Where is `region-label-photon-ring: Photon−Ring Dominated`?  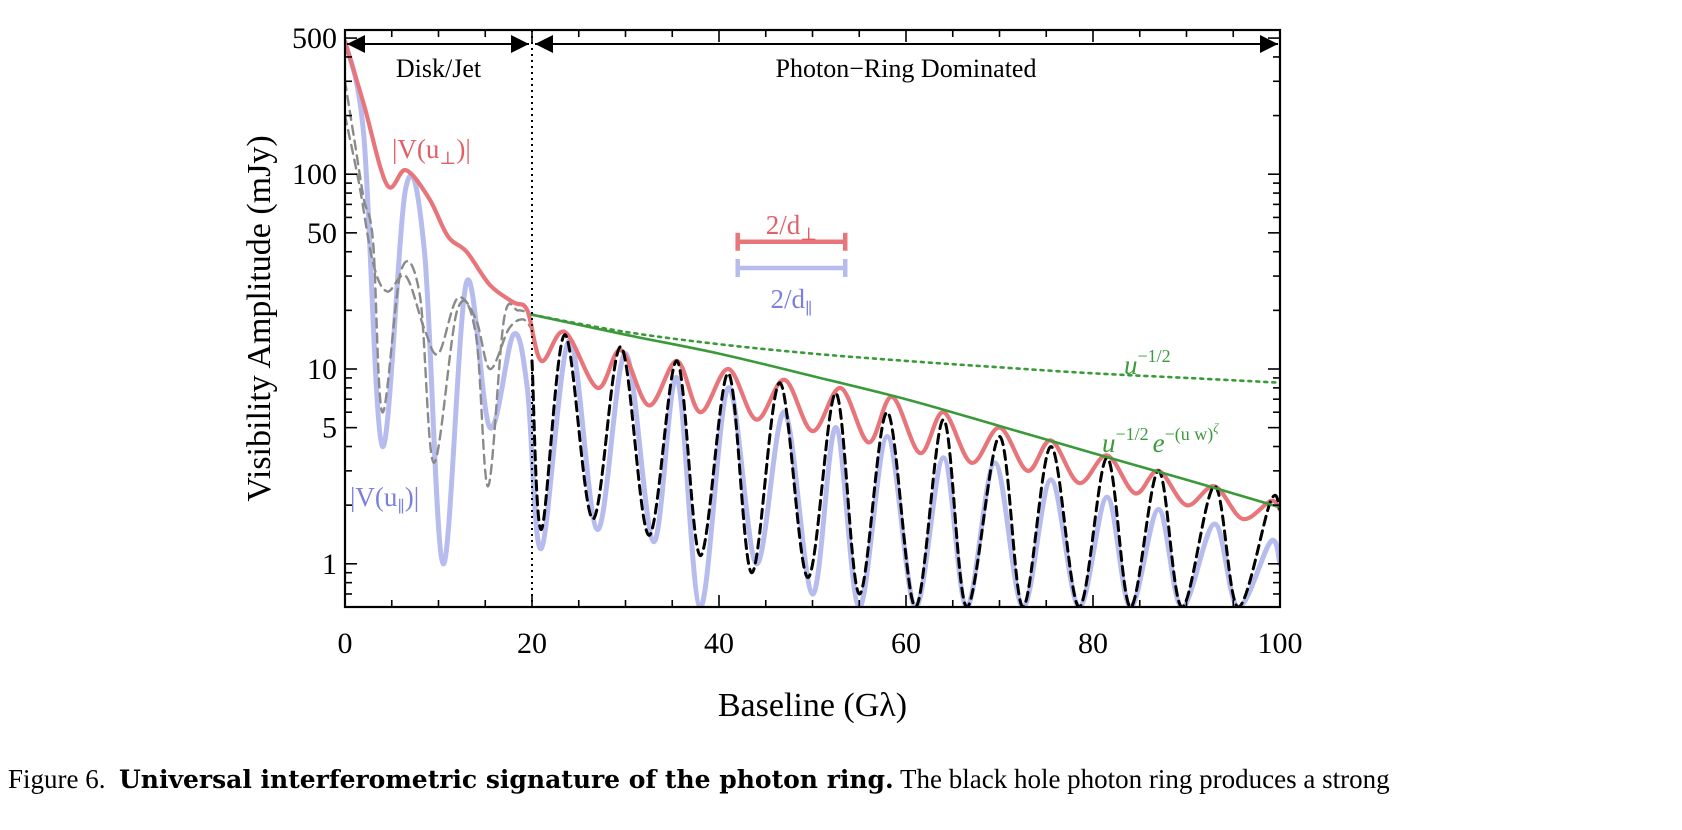 region-label-photon-ring: Photon−Ring Dominated is located at coordinates (906, 68).